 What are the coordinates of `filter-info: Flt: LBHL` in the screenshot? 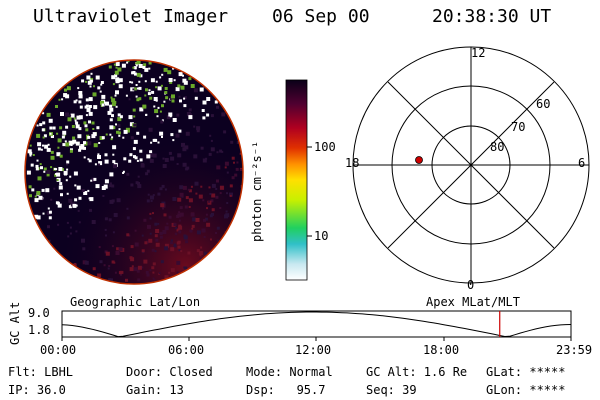 It's located at (41, 372).